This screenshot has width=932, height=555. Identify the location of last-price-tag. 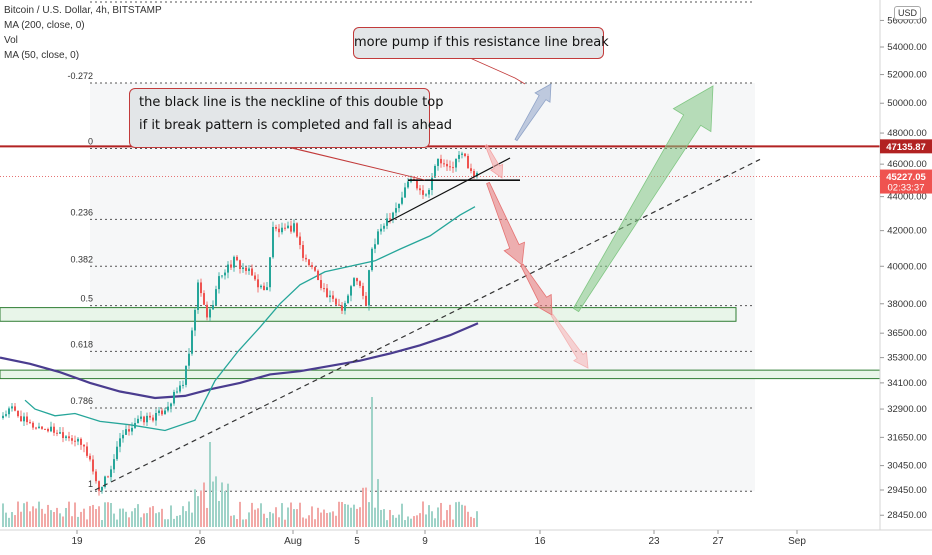
(906, 181).